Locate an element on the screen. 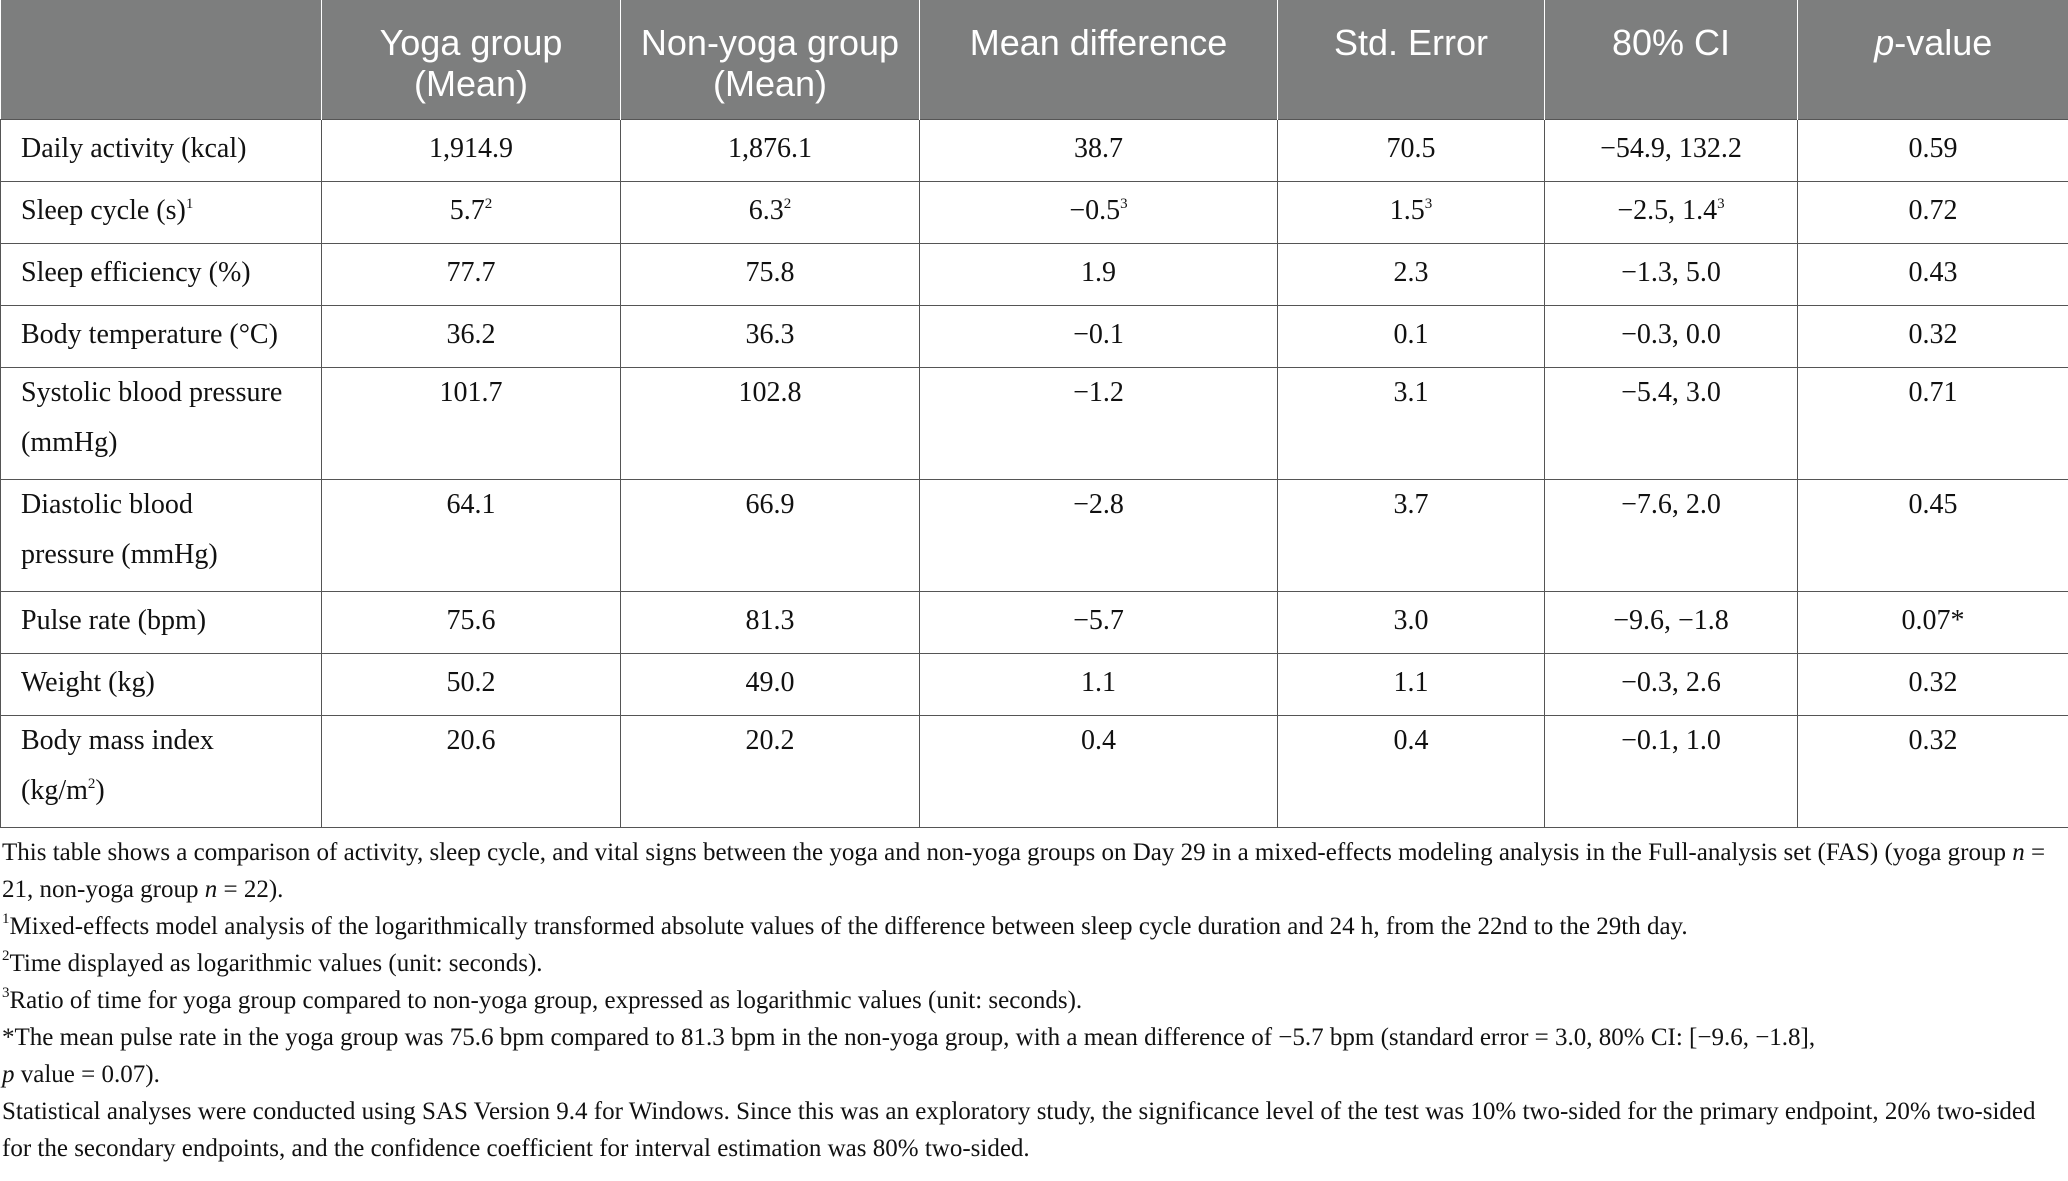  cell-yoga: 36.2 is located at coordinates (471, 336).